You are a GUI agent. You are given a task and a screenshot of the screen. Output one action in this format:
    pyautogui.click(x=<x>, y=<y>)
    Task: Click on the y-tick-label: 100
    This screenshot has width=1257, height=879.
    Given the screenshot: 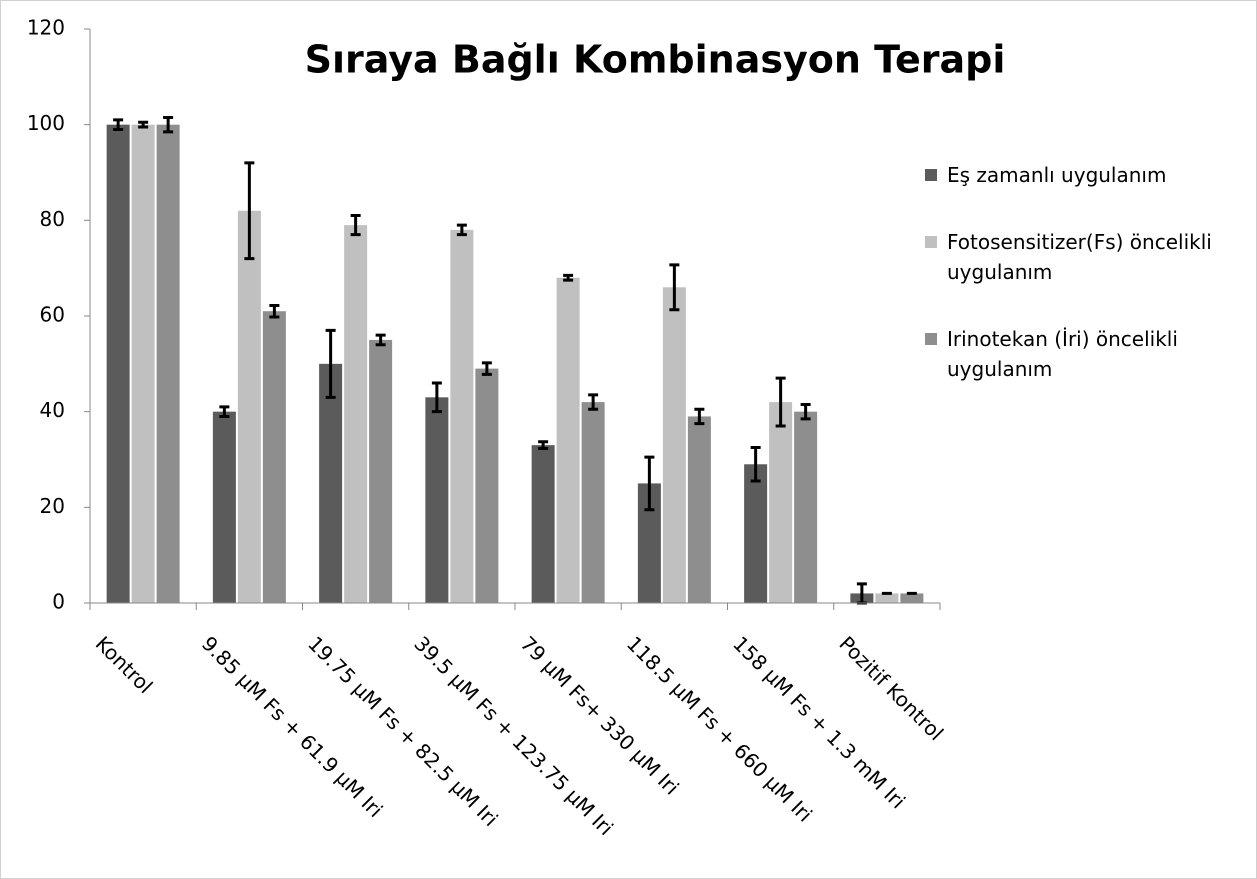 What is the action you would take?
    pyautogui.click(x=46, y=123)
    